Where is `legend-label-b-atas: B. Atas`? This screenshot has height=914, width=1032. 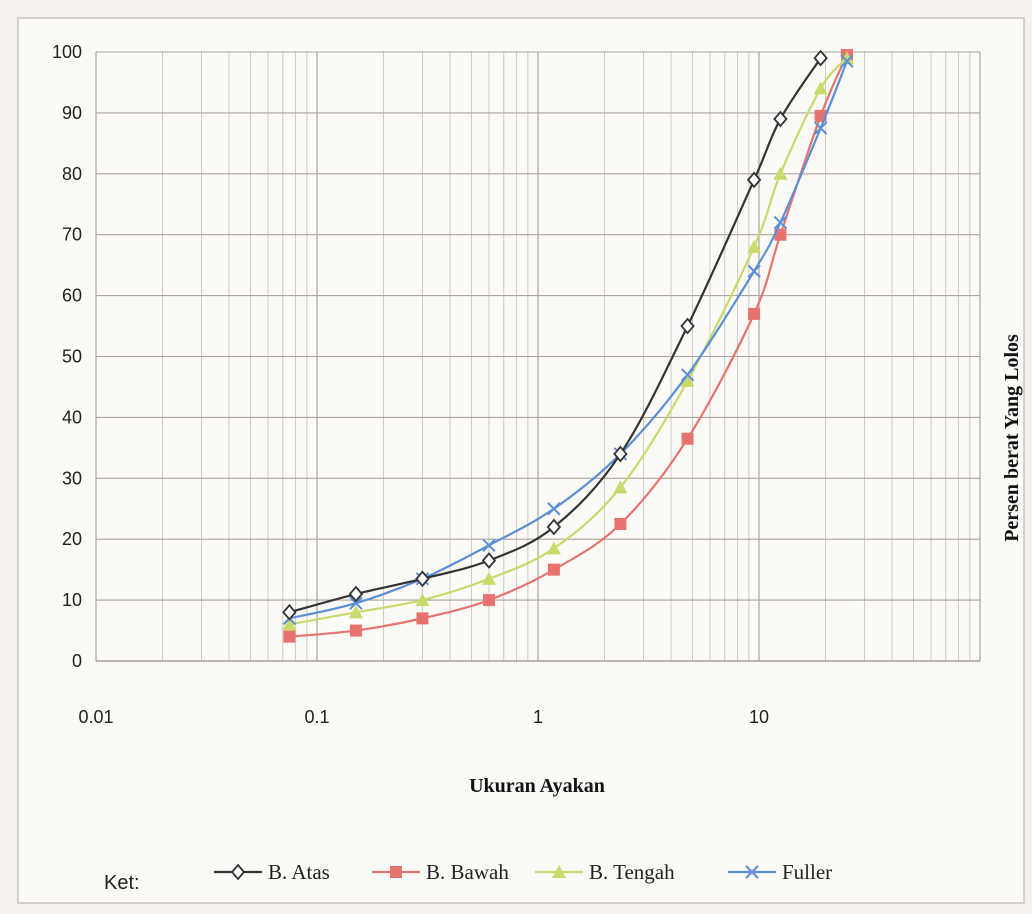
legend-label-b-atas: B. Atas is located at coordinates (299, 872).